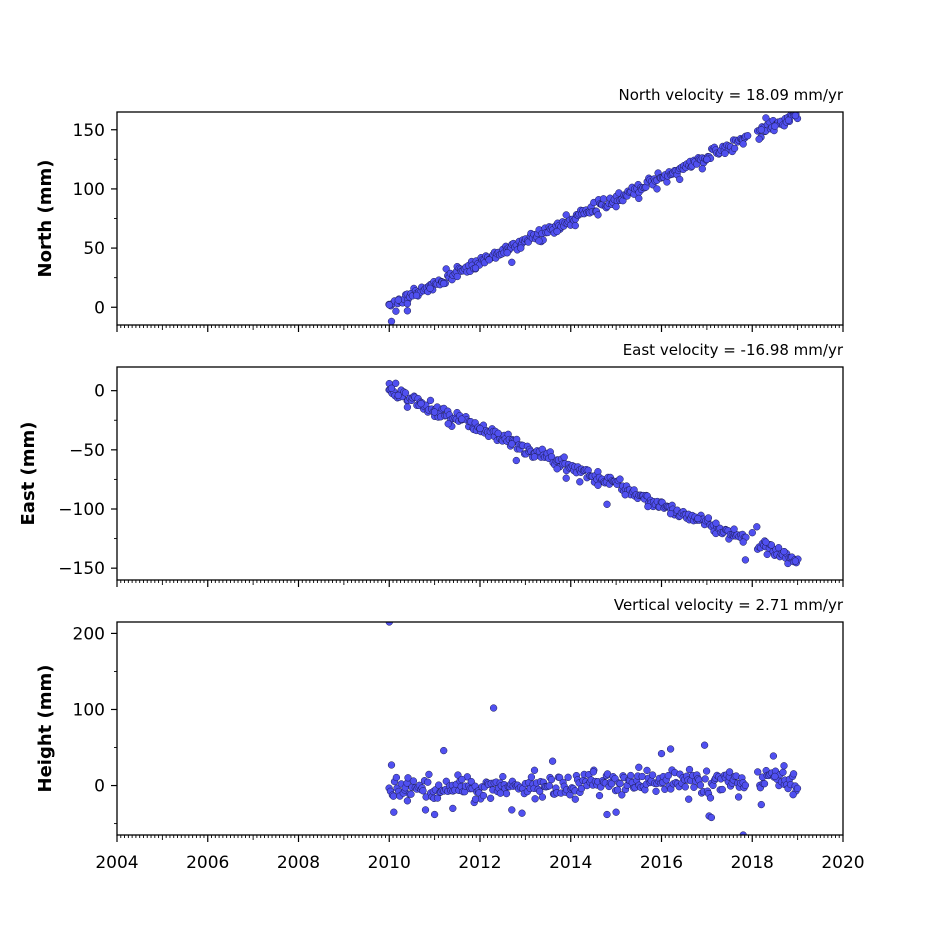  What do you see at coordinates (89, 634) in the screenshot?
I see `height-ytick-label: 200` at bounding box center [89, 634].